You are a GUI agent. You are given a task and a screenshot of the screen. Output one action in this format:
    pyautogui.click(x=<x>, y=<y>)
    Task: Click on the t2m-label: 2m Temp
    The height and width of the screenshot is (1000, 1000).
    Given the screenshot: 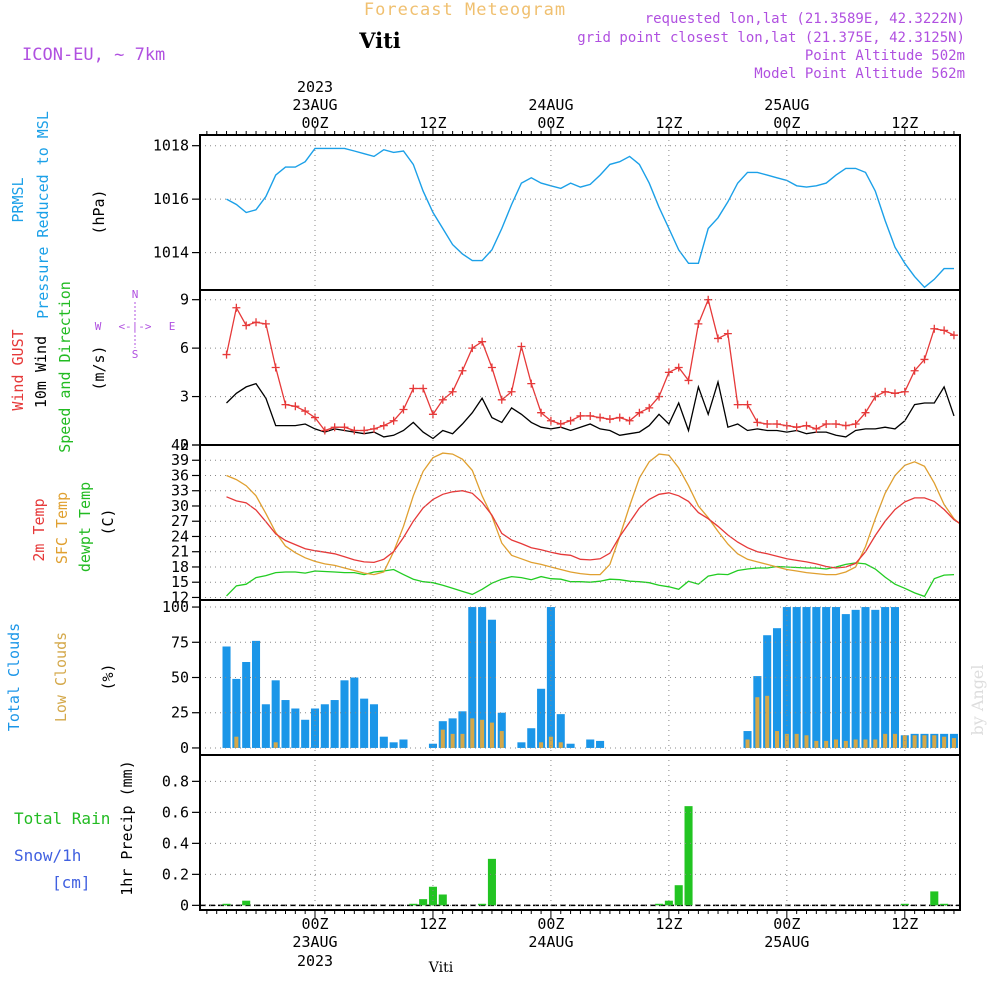 What is the action you would take?
    pyautogui.click(x=39, y=529)
    